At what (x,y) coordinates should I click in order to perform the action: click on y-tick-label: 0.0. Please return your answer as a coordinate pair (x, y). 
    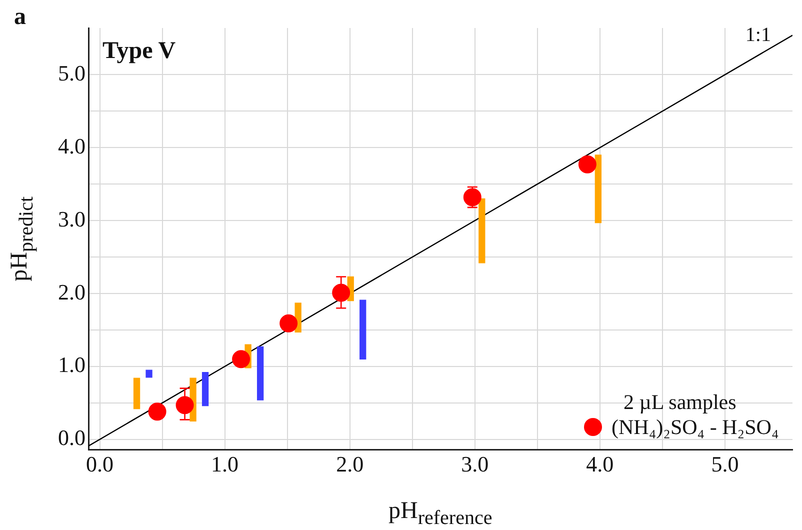
    Looking at the image, I should click on (72, 437).